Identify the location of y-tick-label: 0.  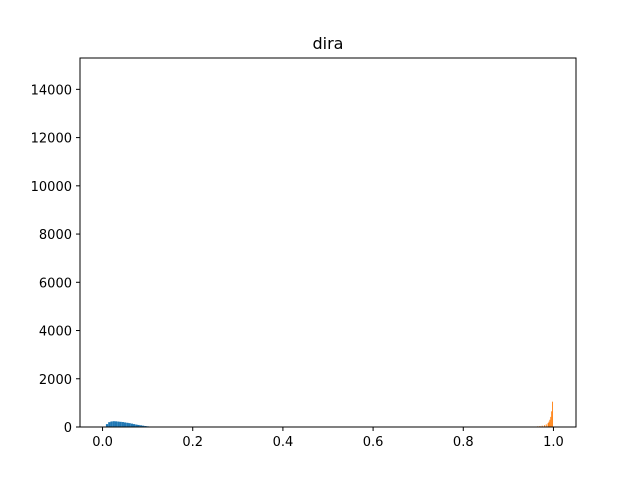
(68, 428).